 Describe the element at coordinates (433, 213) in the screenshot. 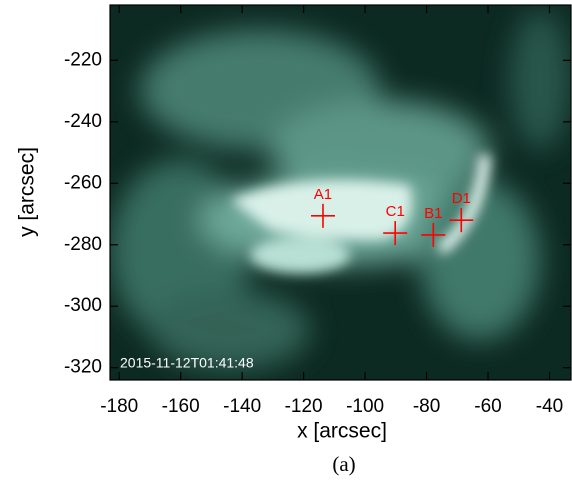

I see `marker-label: B1` at that location.